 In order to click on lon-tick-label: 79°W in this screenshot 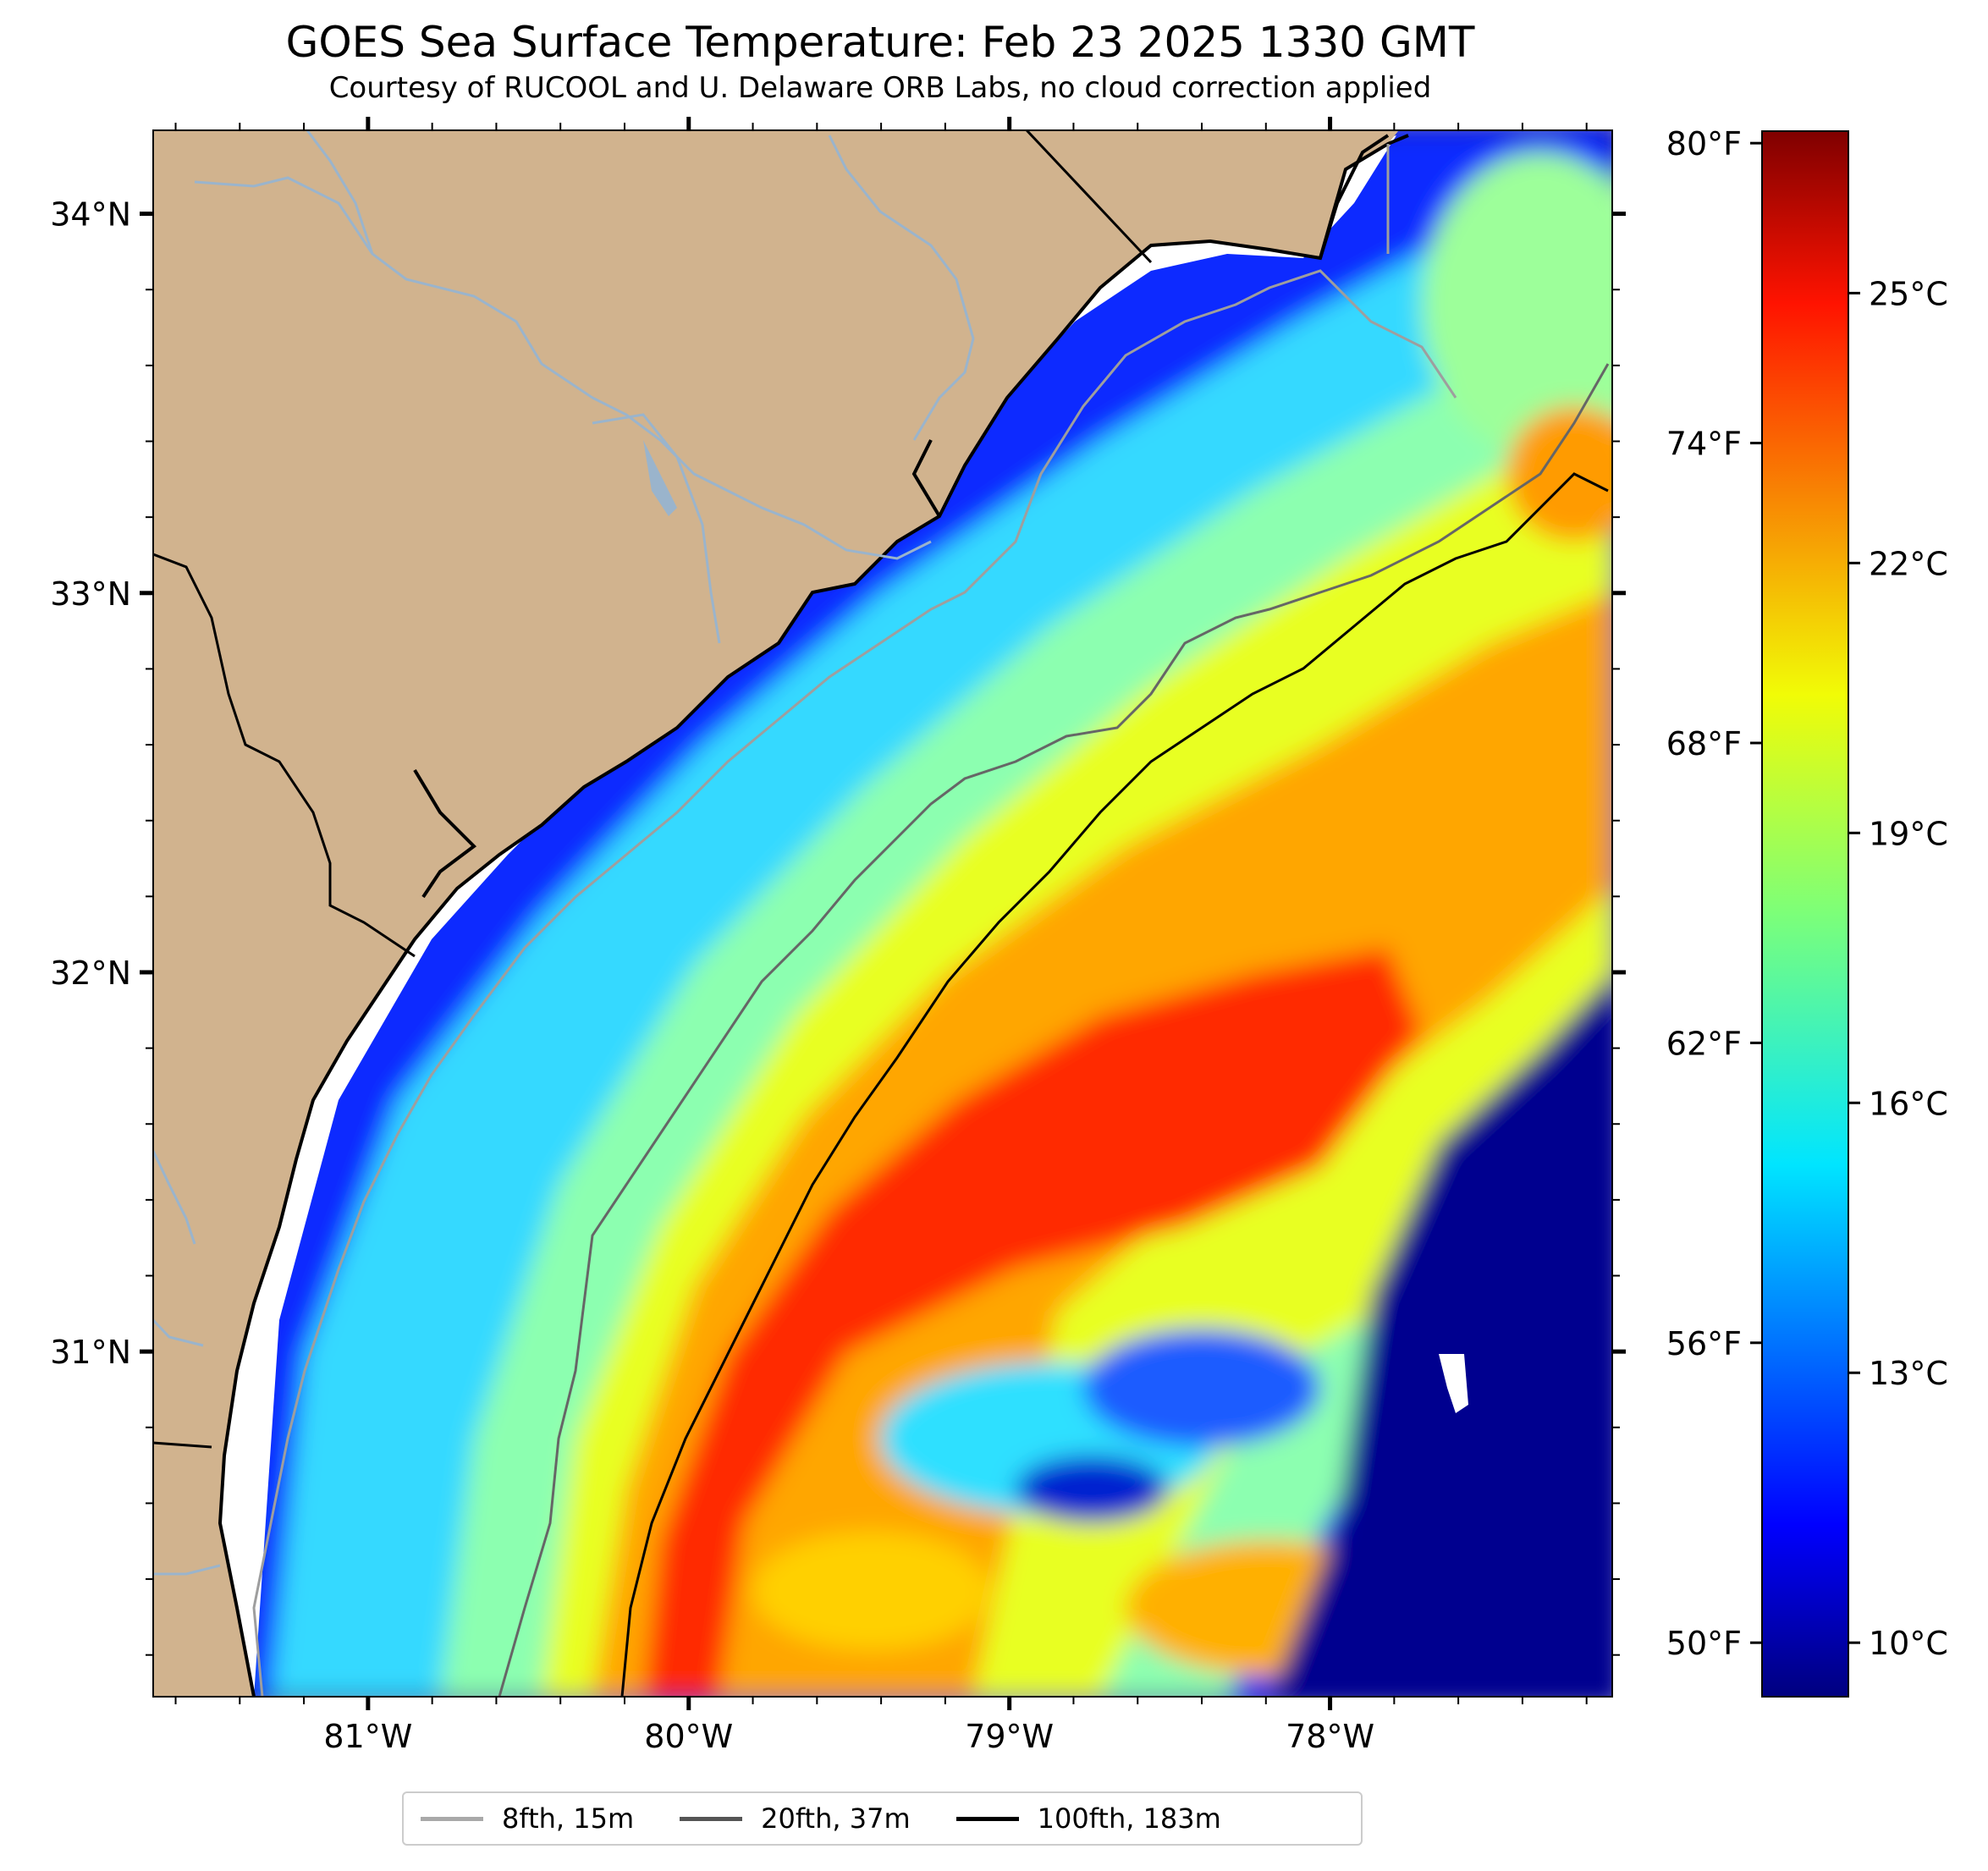, I will do `click(1009, 1737)`.